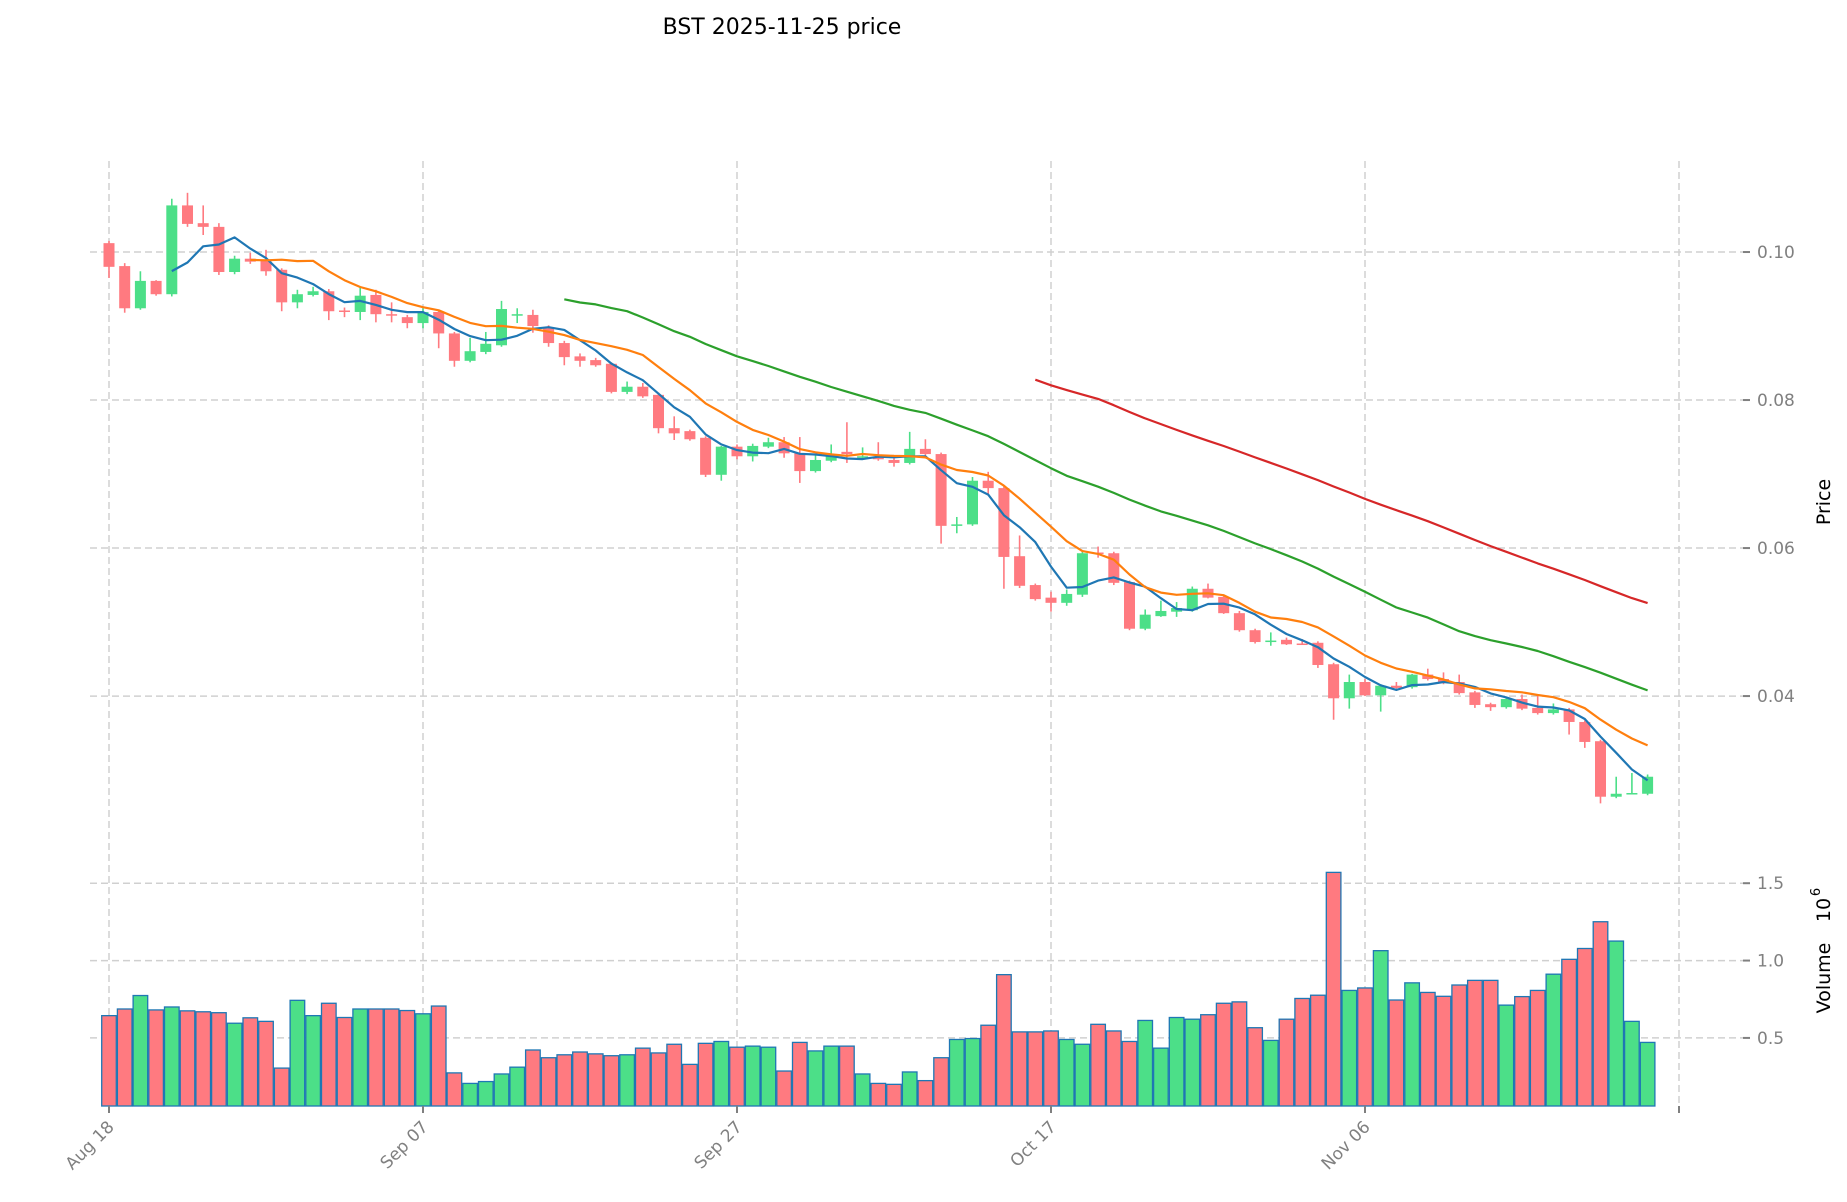  Describe the element at coordinates (1776, 253) in the screenshot. I see `price-tick-label: 0.10` at that location.